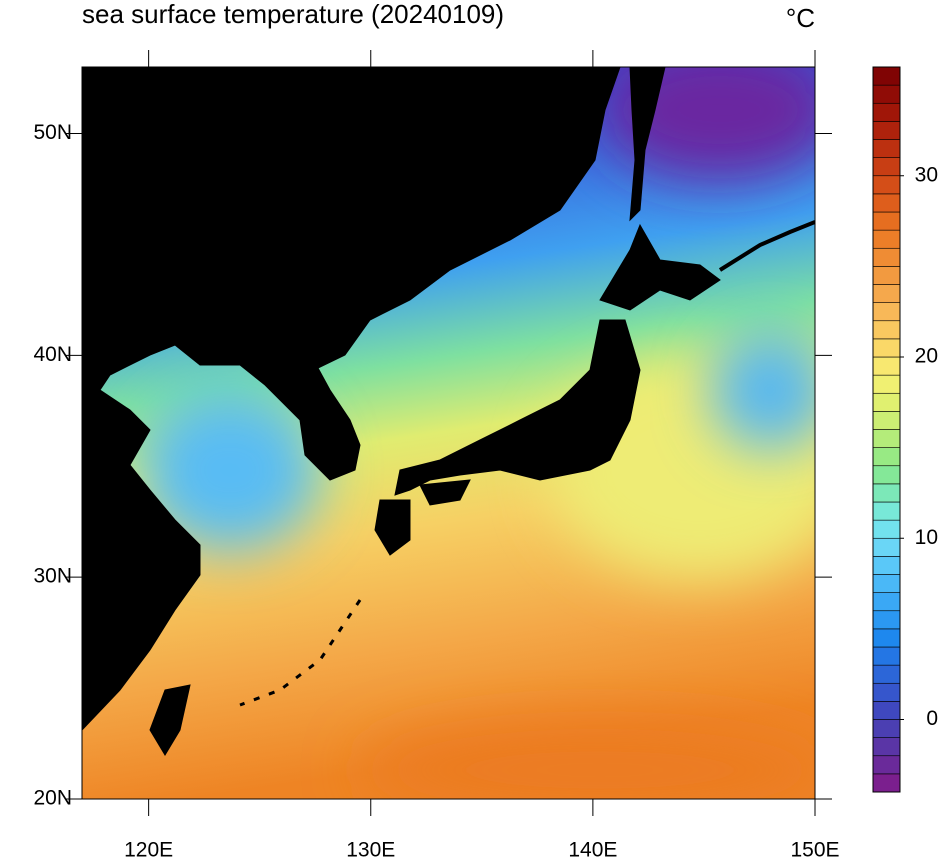 The image size is (941, 863). What do you see at coordinates (52, 354) in the screenshot?
I see `y-tick-label: 40N` at bounding box center [52, 354].